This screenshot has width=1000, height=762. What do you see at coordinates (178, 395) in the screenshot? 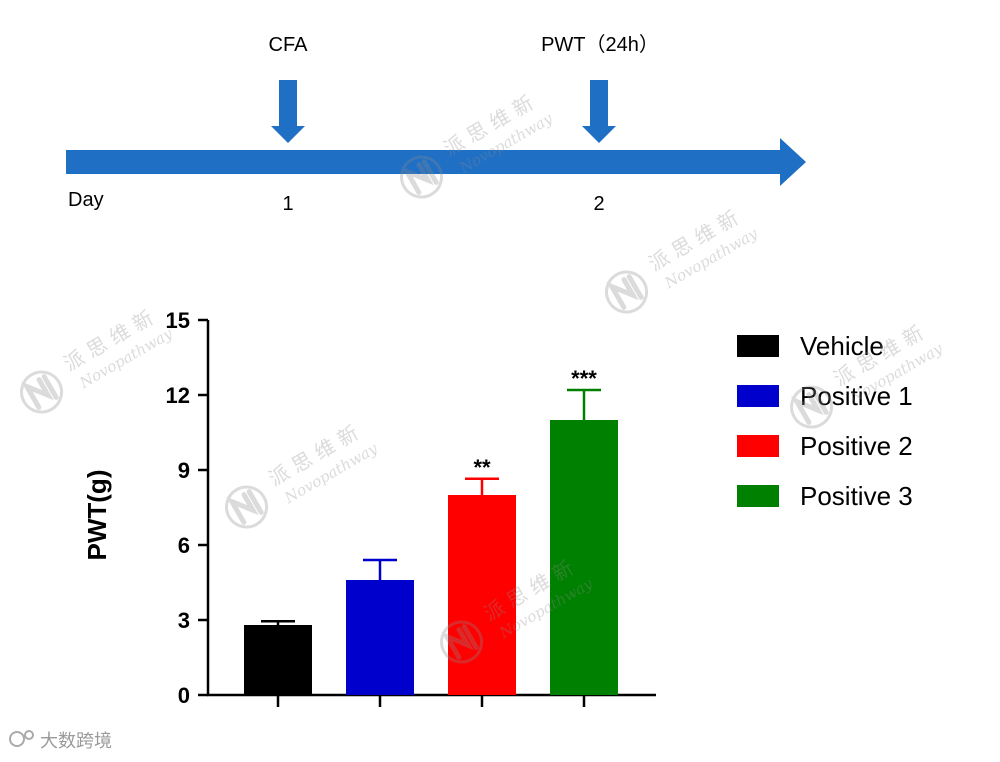
I see `y-tick-label: 12` at bounding box center [178, 395].